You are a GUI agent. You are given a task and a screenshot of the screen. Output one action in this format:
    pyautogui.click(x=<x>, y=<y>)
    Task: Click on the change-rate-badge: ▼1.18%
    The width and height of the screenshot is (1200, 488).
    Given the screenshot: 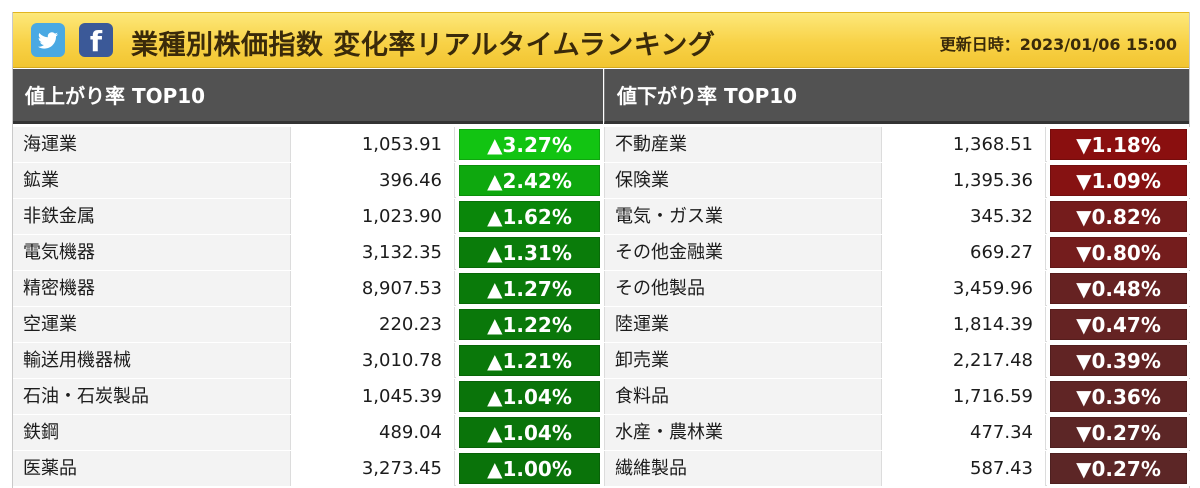 What is the action you would take?
    pyautogui.click(x=1118, y=144)
    